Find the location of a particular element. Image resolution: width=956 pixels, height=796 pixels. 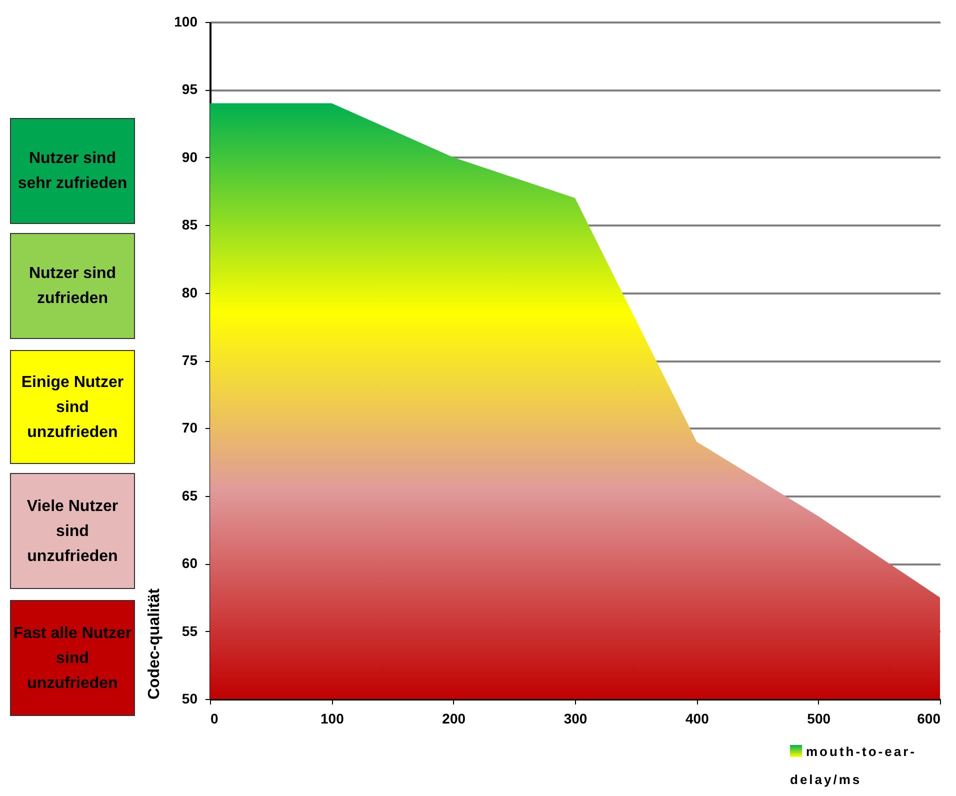

y-tick-label: 85 is located at coordinates (190, 224).